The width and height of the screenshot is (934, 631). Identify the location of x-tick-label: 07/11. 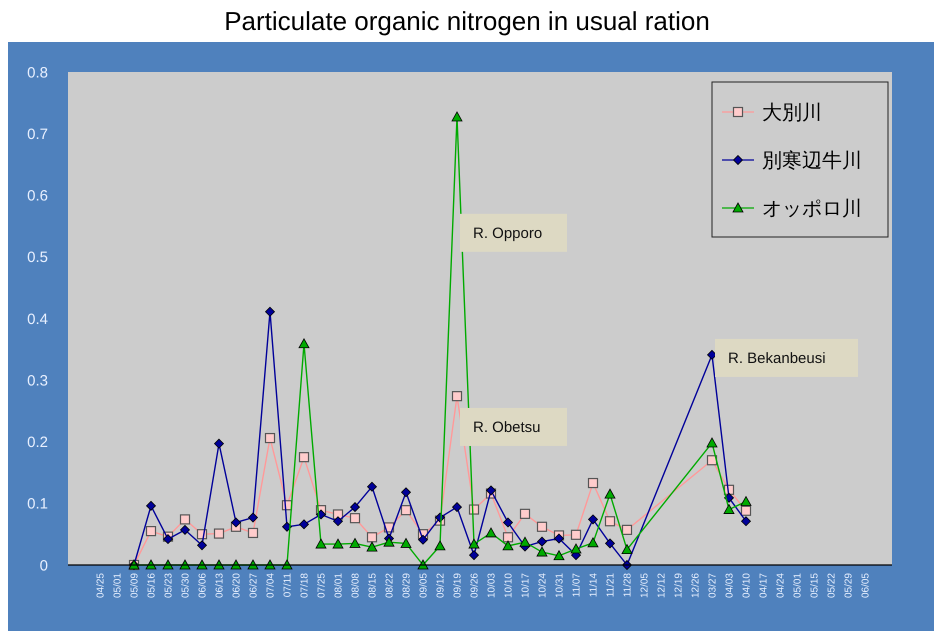
(288, 585).